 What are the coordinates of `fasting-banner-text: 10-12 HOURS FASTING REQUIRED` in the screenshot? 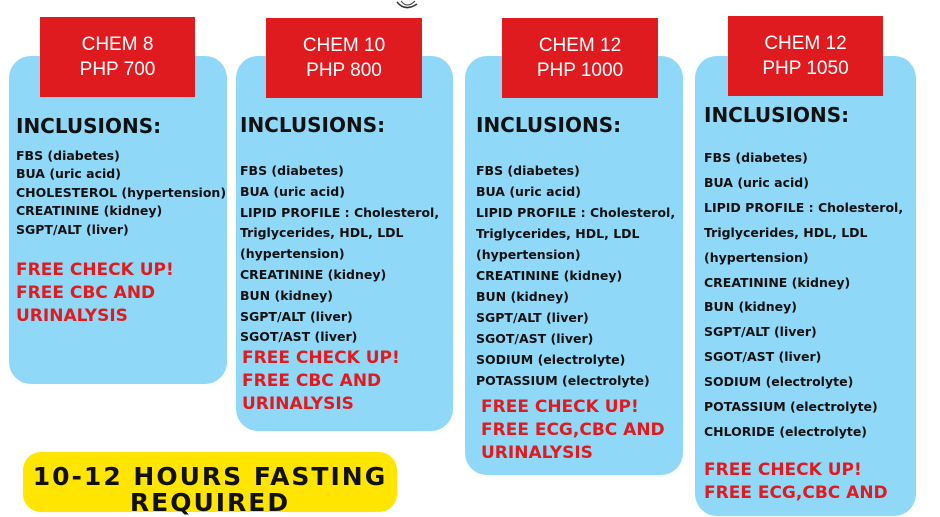 It's located at (210, 490).